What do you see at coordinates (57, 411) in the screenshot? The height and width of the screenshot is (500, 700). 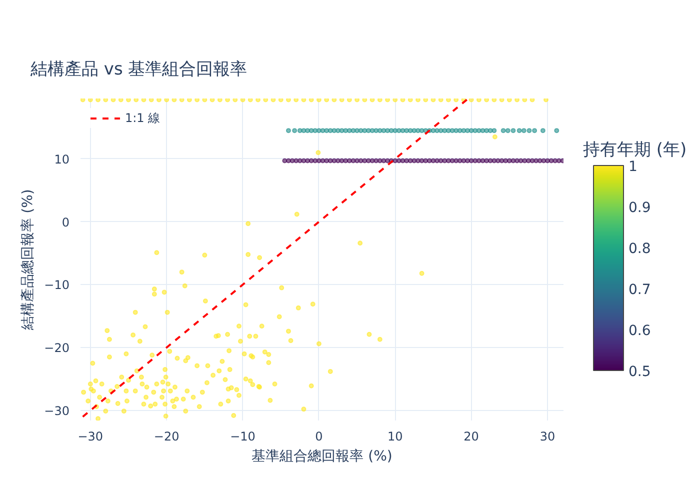 I see `y-tick-label: −30` at bounding box center [57, 411].